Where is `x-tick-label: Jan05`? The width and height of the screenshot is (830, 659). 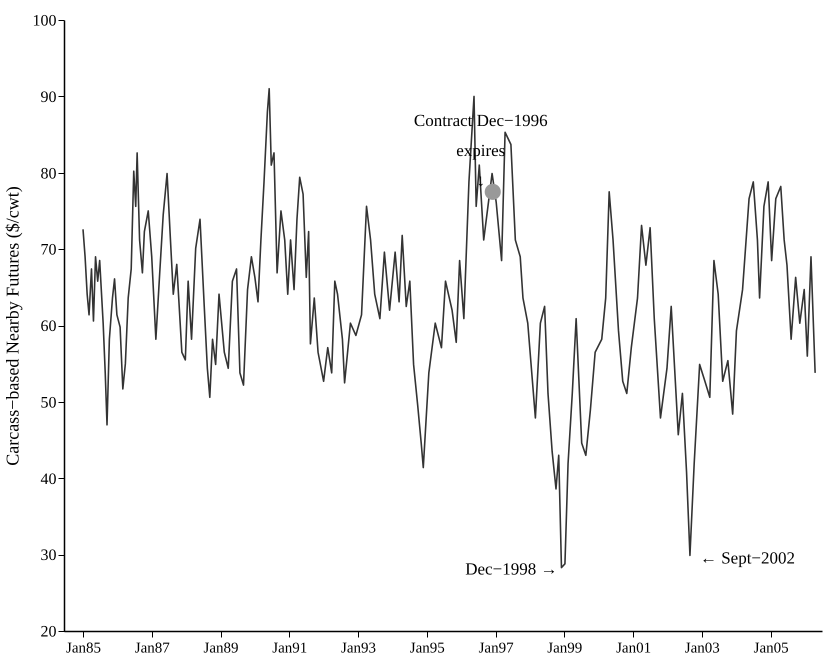 x-tick-label: Jan05 is located at coordinates (771, 648).